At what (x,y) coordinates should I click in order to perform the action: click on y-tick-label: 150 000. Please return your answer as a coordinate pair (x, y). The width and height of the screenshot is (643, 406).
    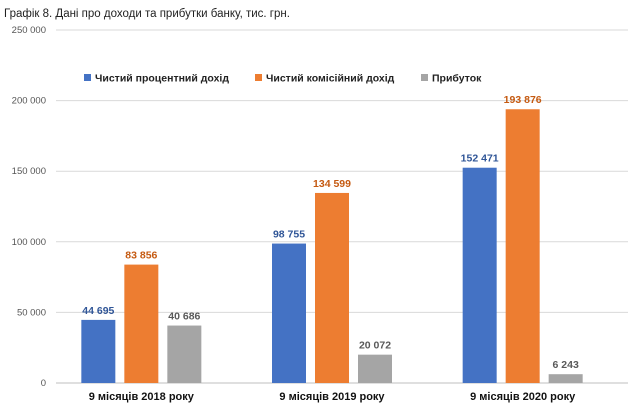
    Looking at the image, I should click on (29, 171).